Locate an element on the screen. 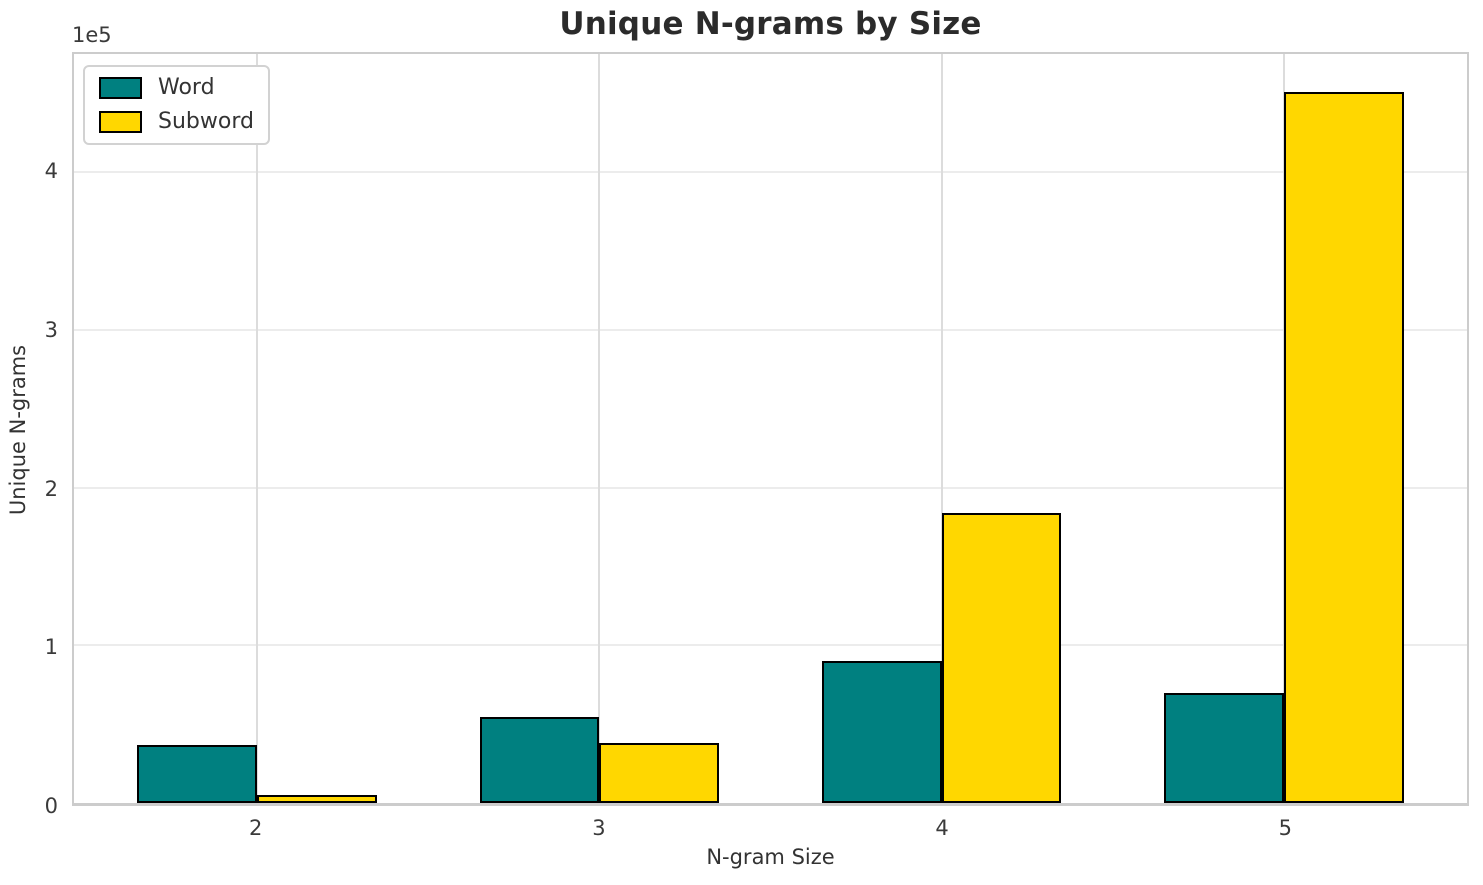 This screenshot has height=885, width=1483. legend-label-subword: Subword is located at coordinates (206, 121).